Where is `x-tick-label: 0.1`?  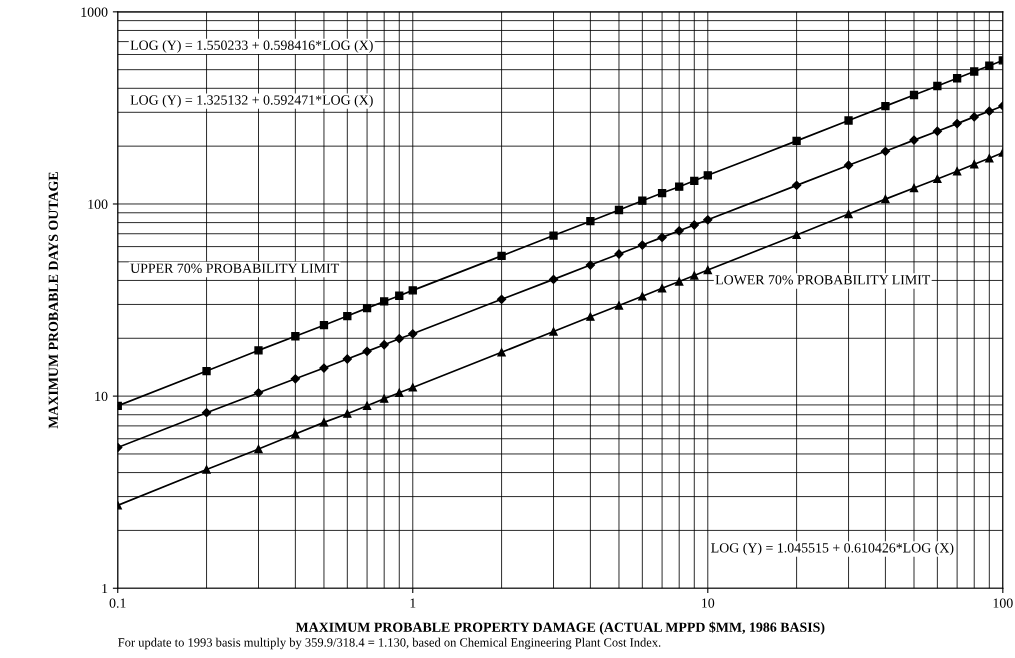 x-tick-label: 0.1 is located at coordinates (117, 603).